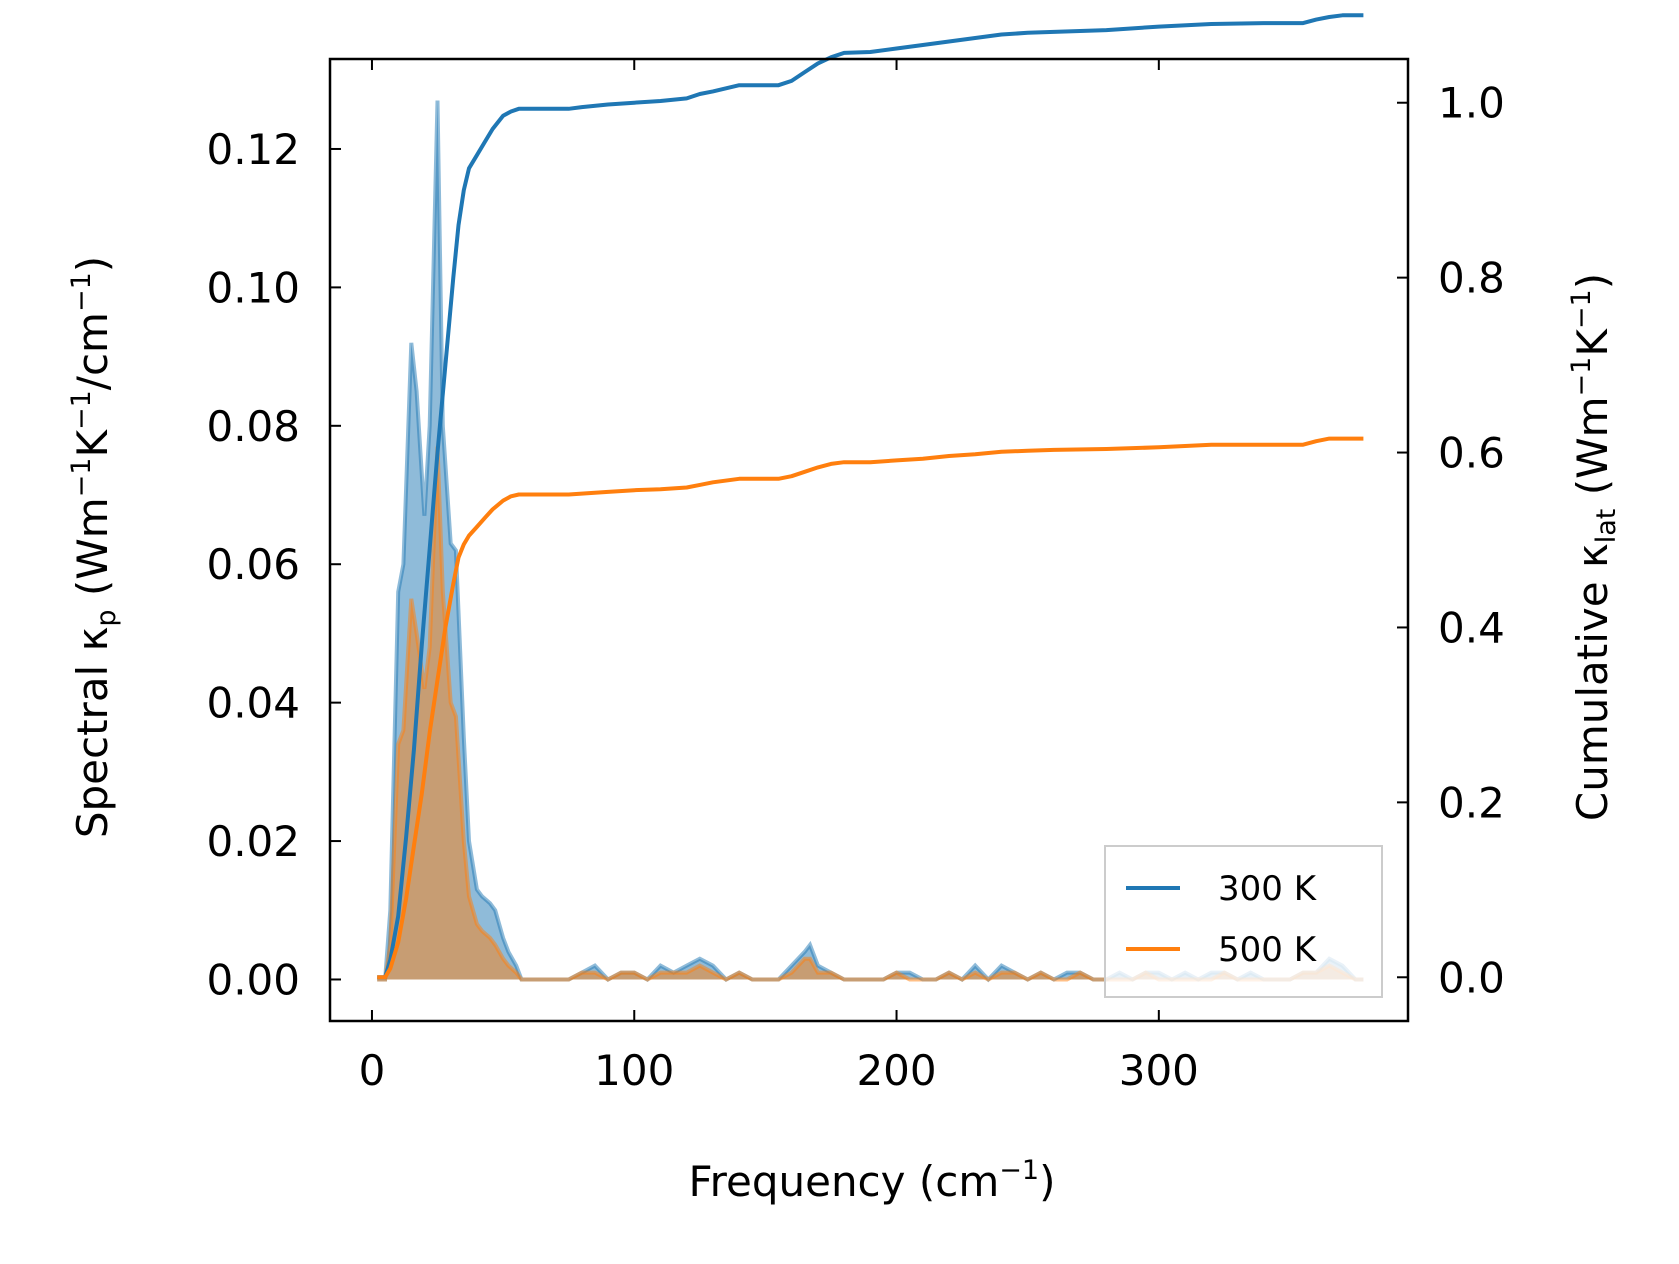 The width and height of the screenshot is (1679, 1264). What do you see at coordinates (1268, 950) in the screenshot?
I see `legend-label-500k: 500 K` at bounding box center [1268, 950].